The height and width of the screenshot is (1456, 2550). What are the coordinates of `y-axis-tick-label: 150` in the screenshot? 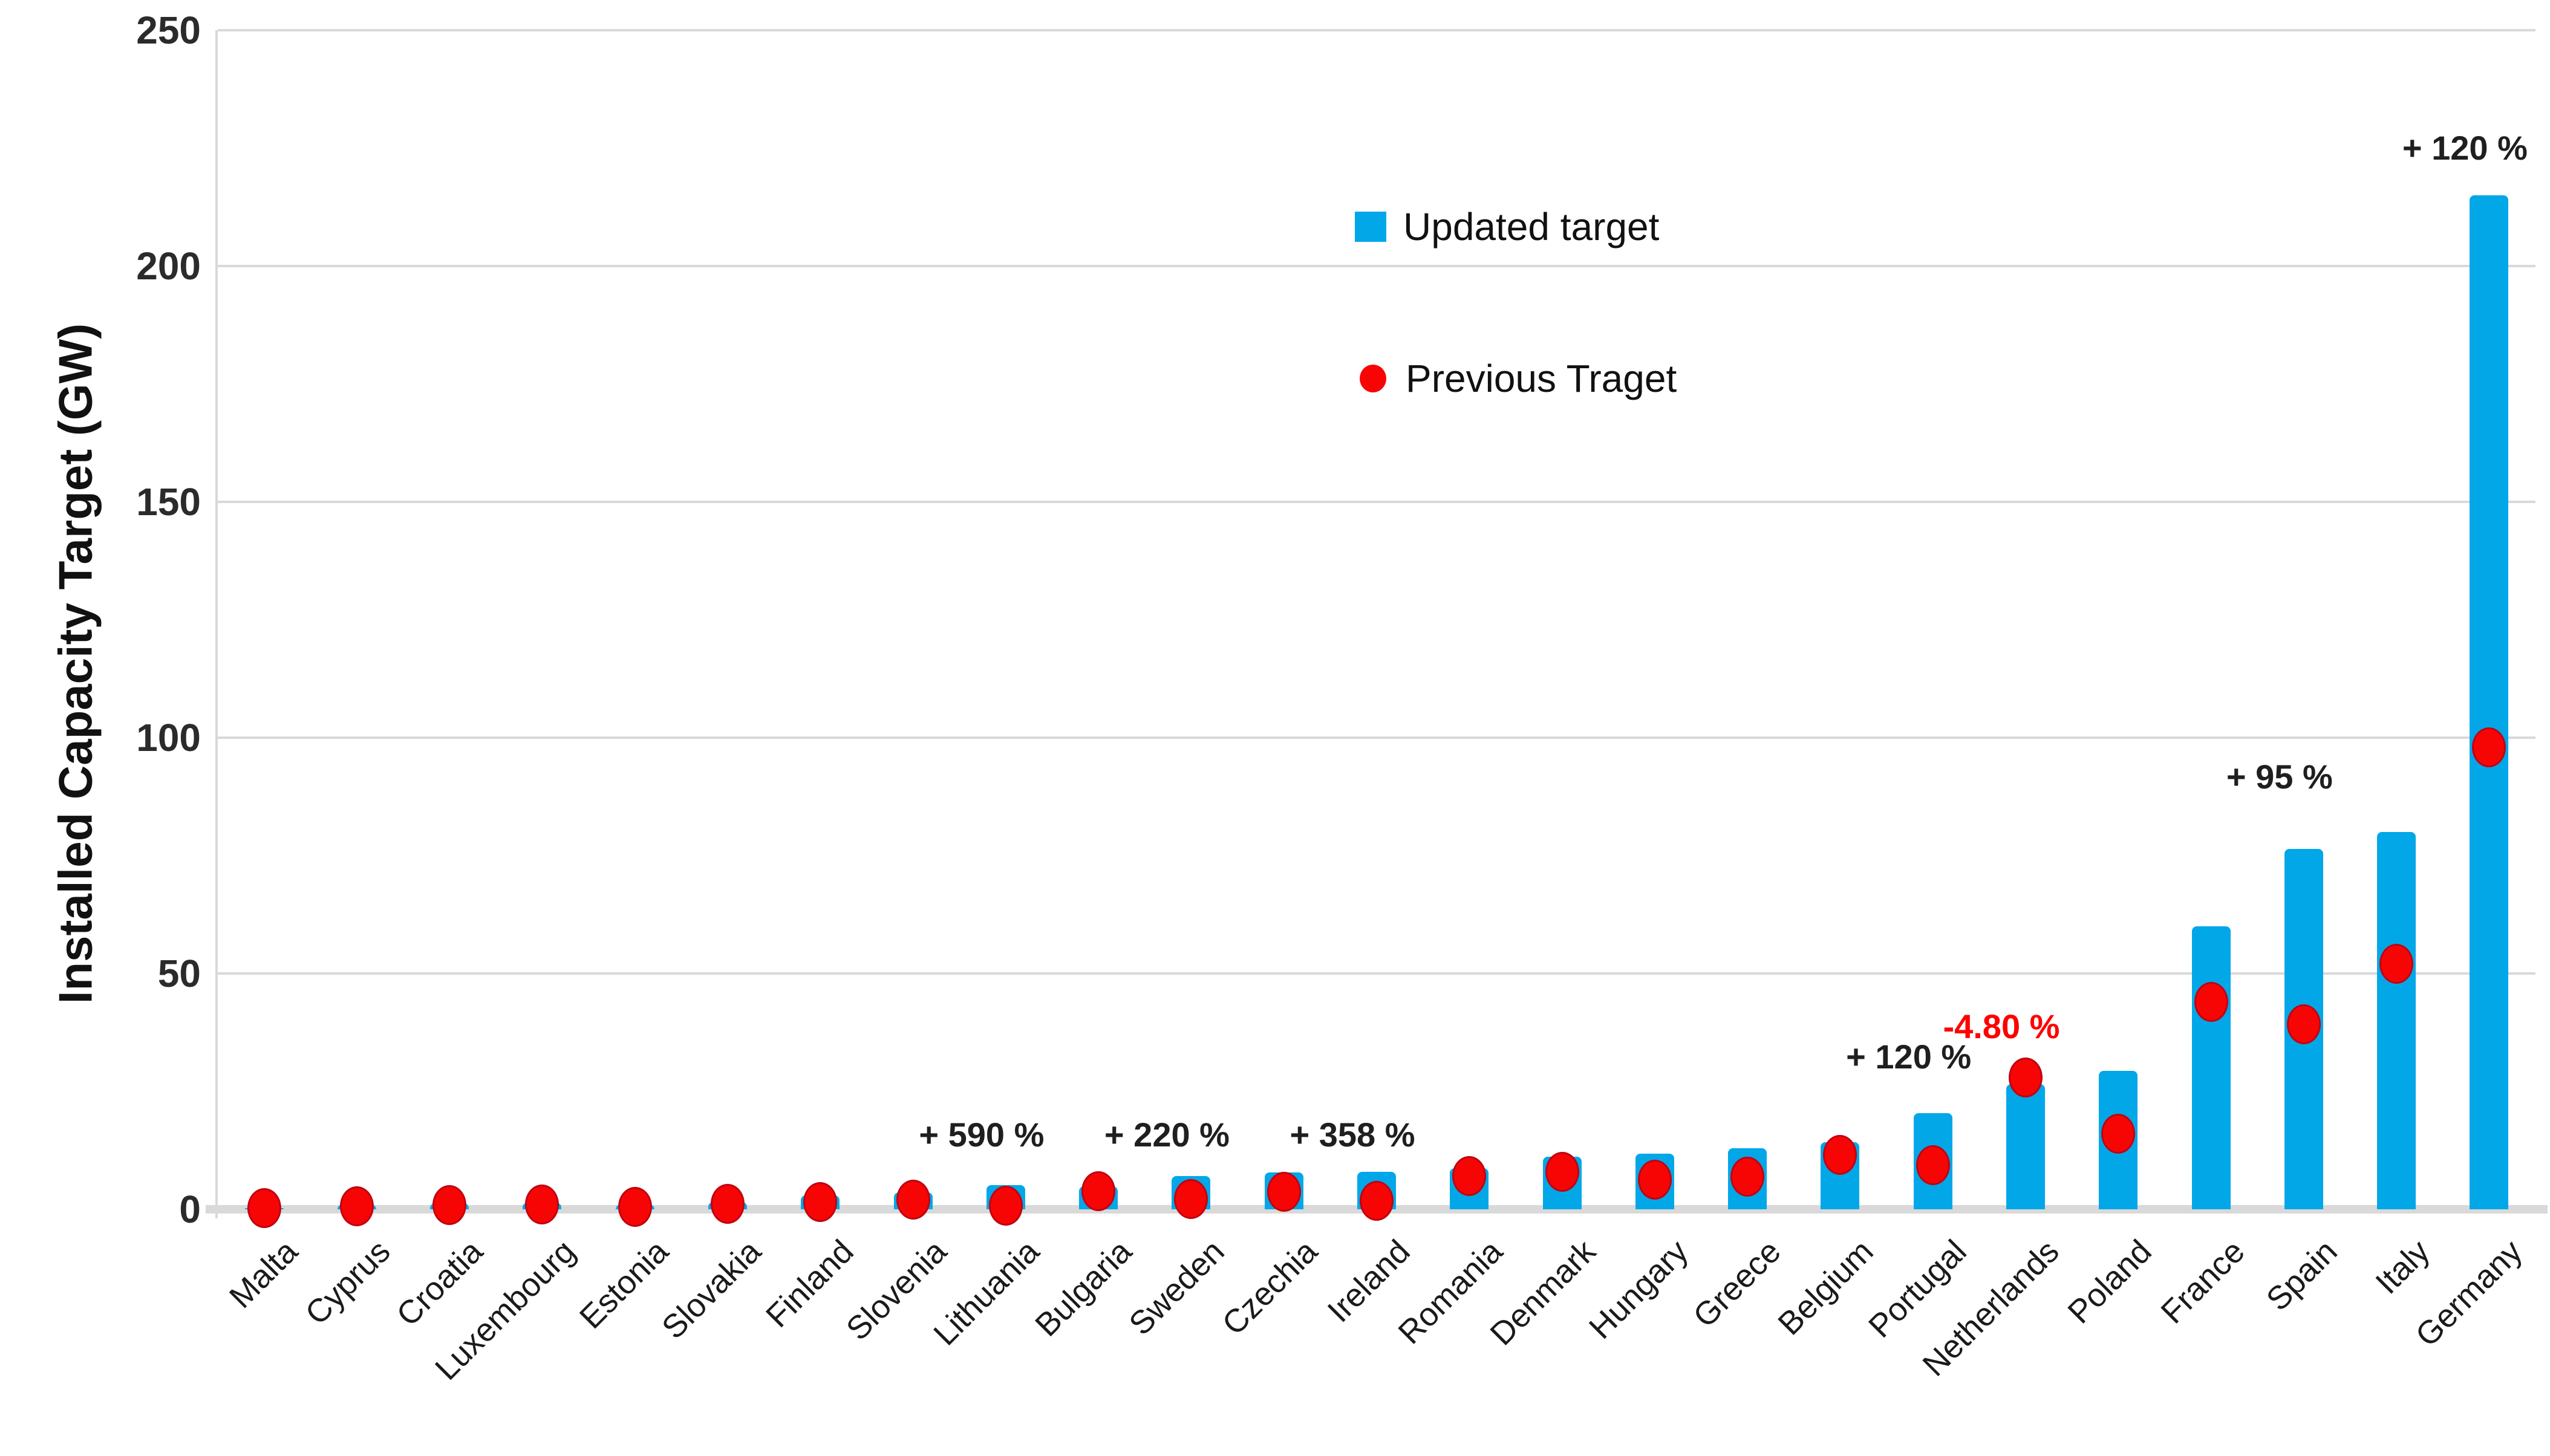 It's located at (168, 502).